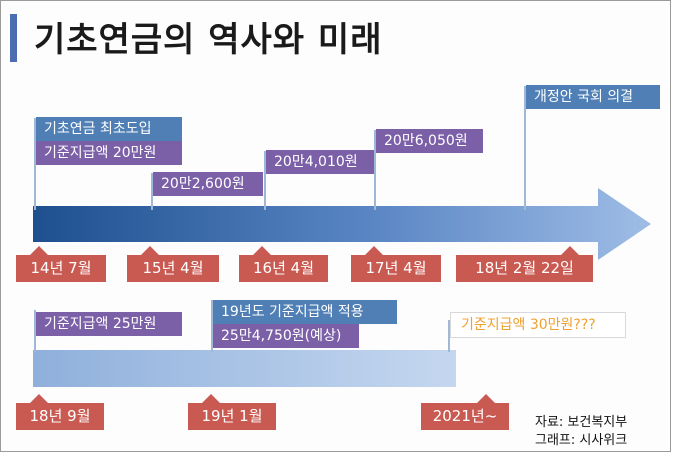  Describe the element at coordinates (60, 412) in the screenshot. I see `date-18-sep: 18년 9월` at that location.